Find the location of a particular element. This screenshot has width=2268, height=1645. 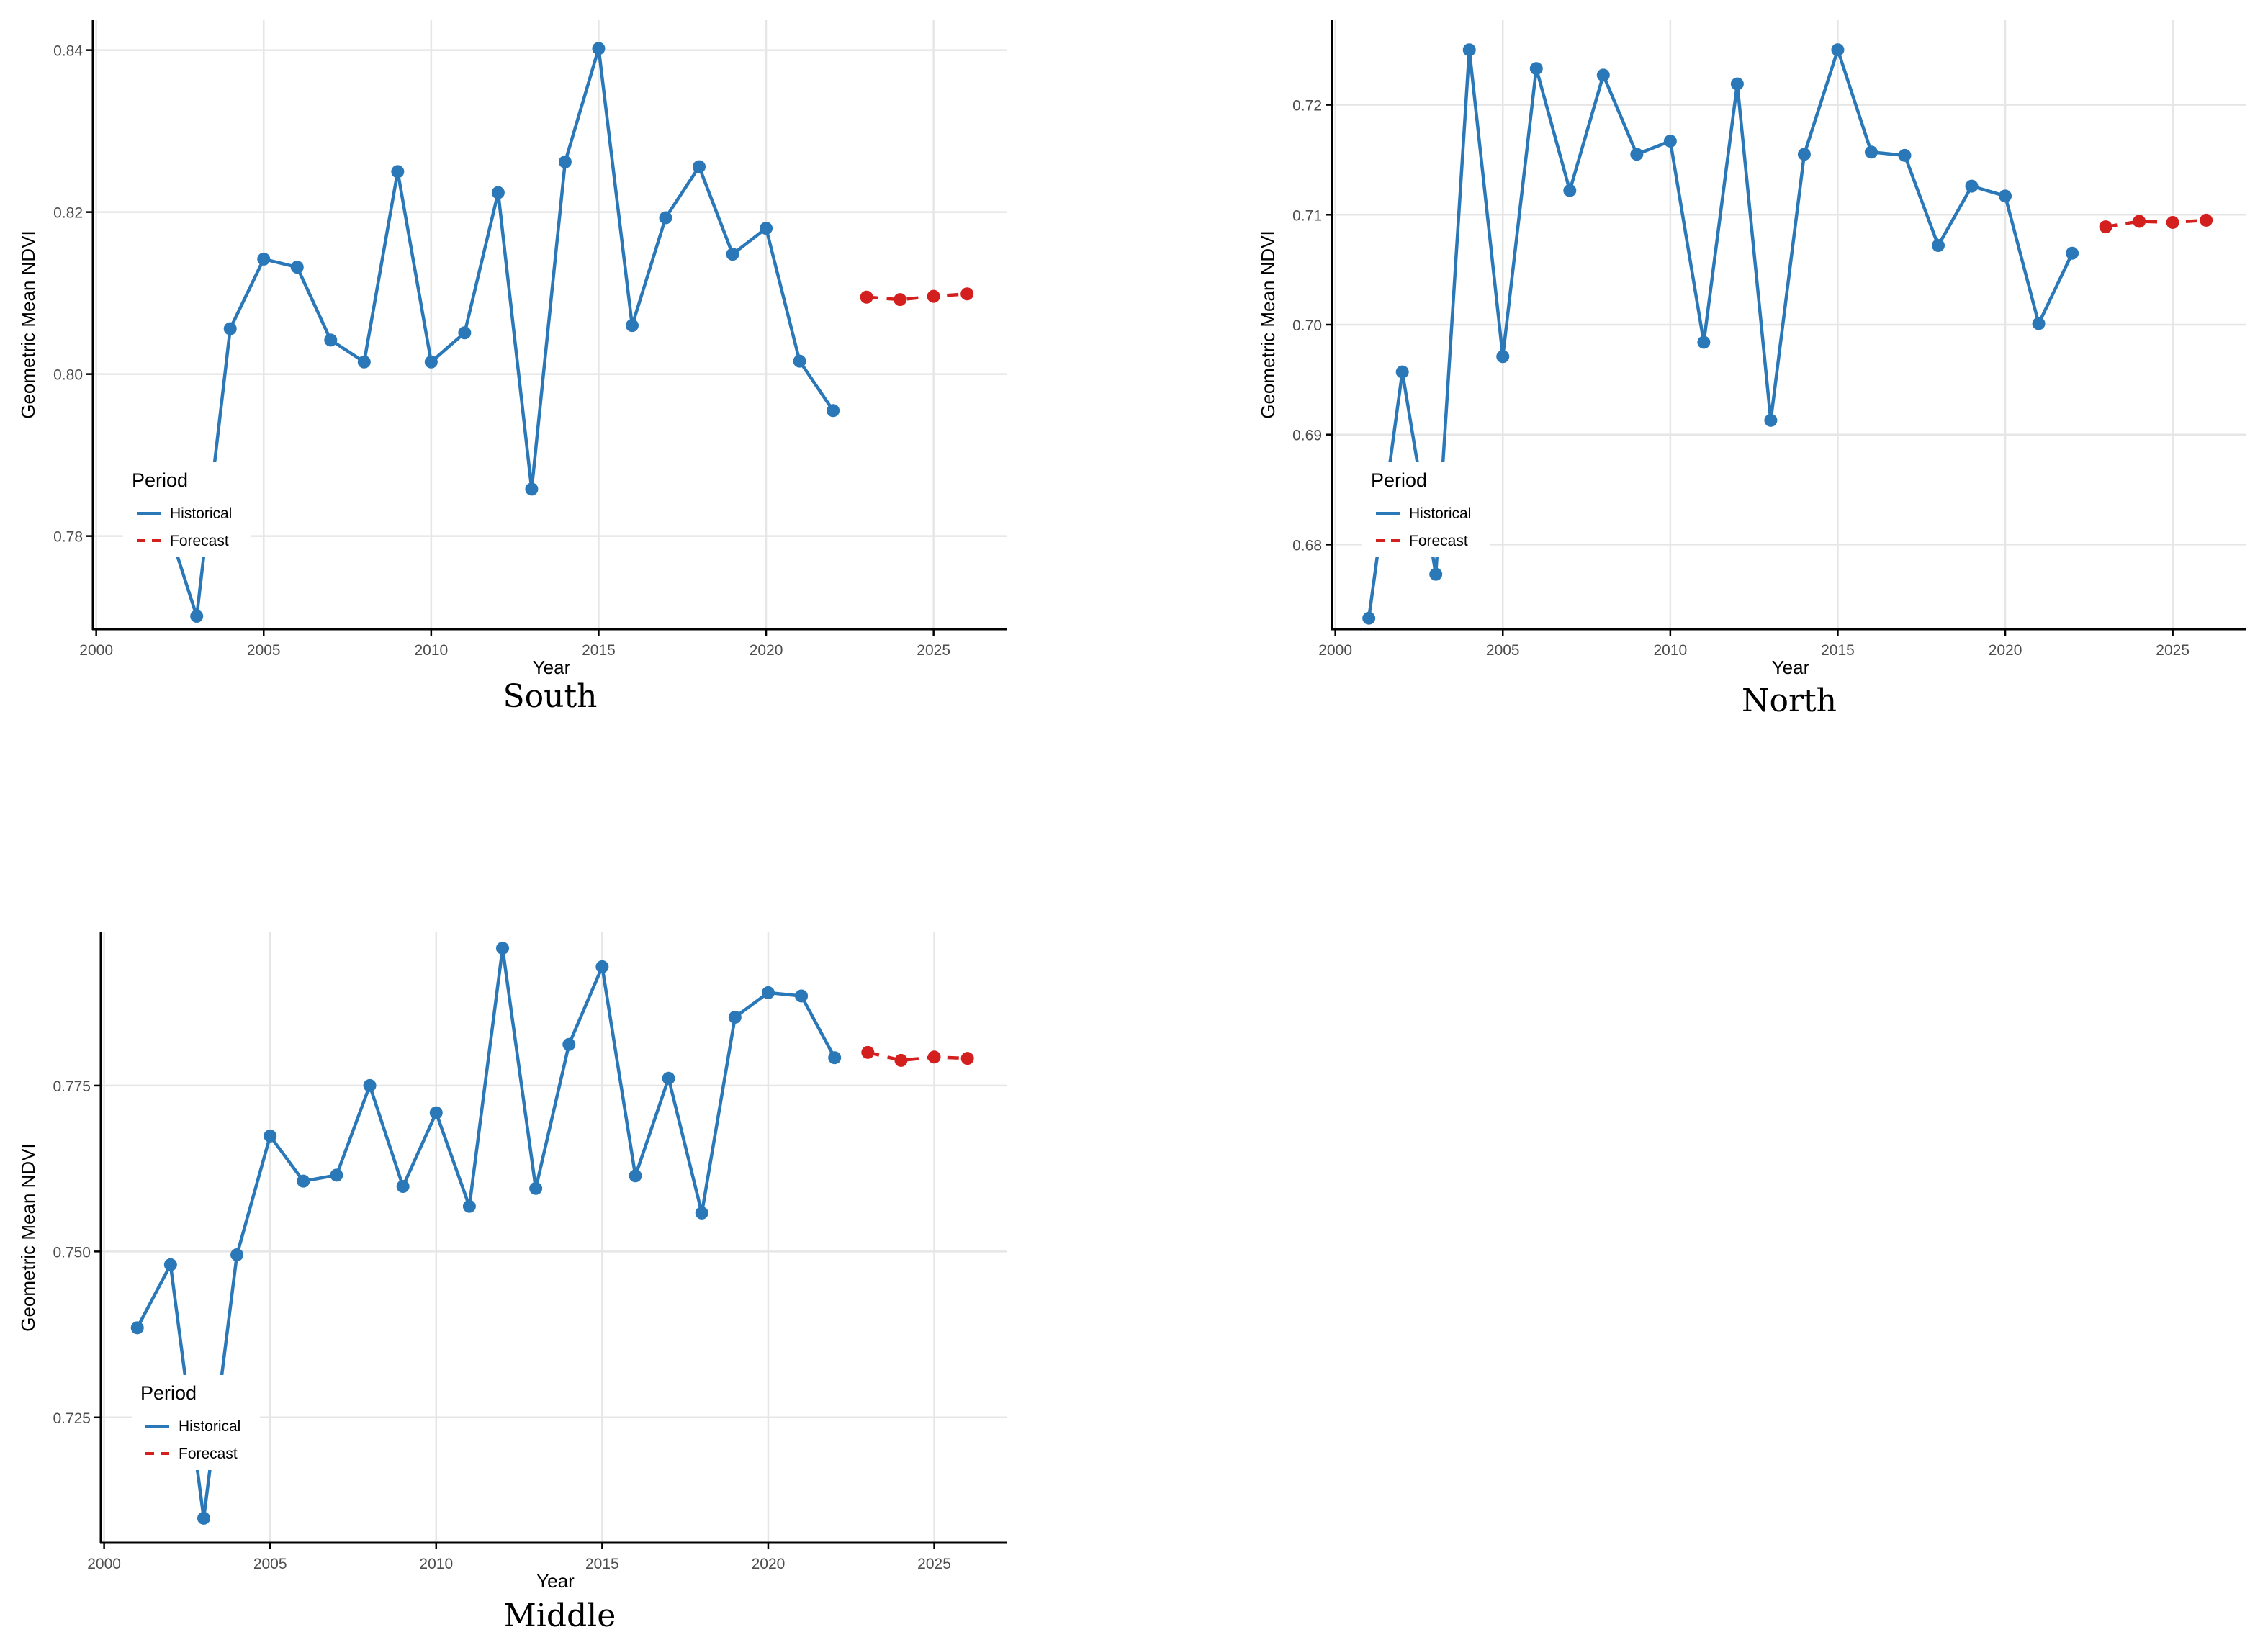

y-tick-label: 0.80 is located at coordinates (68, 375).